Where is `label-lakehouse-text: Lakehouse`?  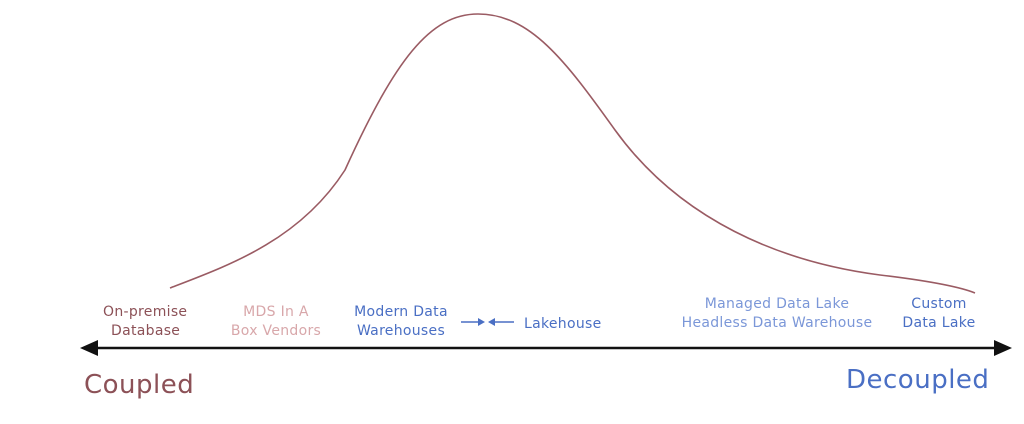 label-lakehouse-text: Lakehouse is located at coordinates (563, 324).